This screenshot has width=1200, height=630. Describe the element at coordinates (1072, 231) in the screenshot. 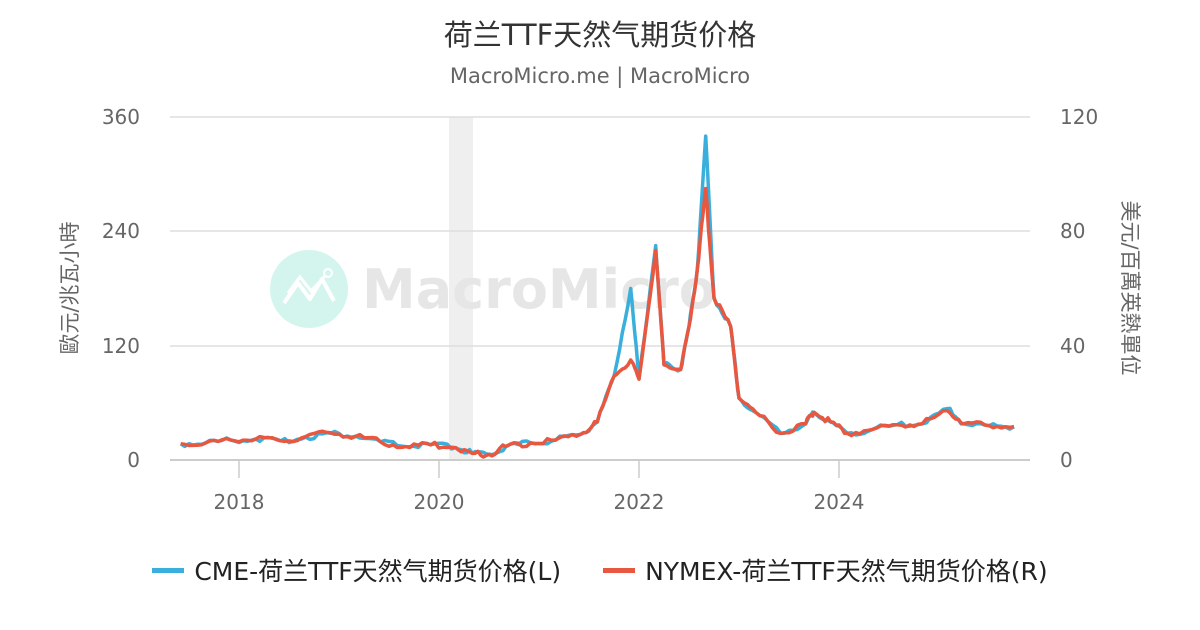

I see `right-tick-label: 80` at that location.